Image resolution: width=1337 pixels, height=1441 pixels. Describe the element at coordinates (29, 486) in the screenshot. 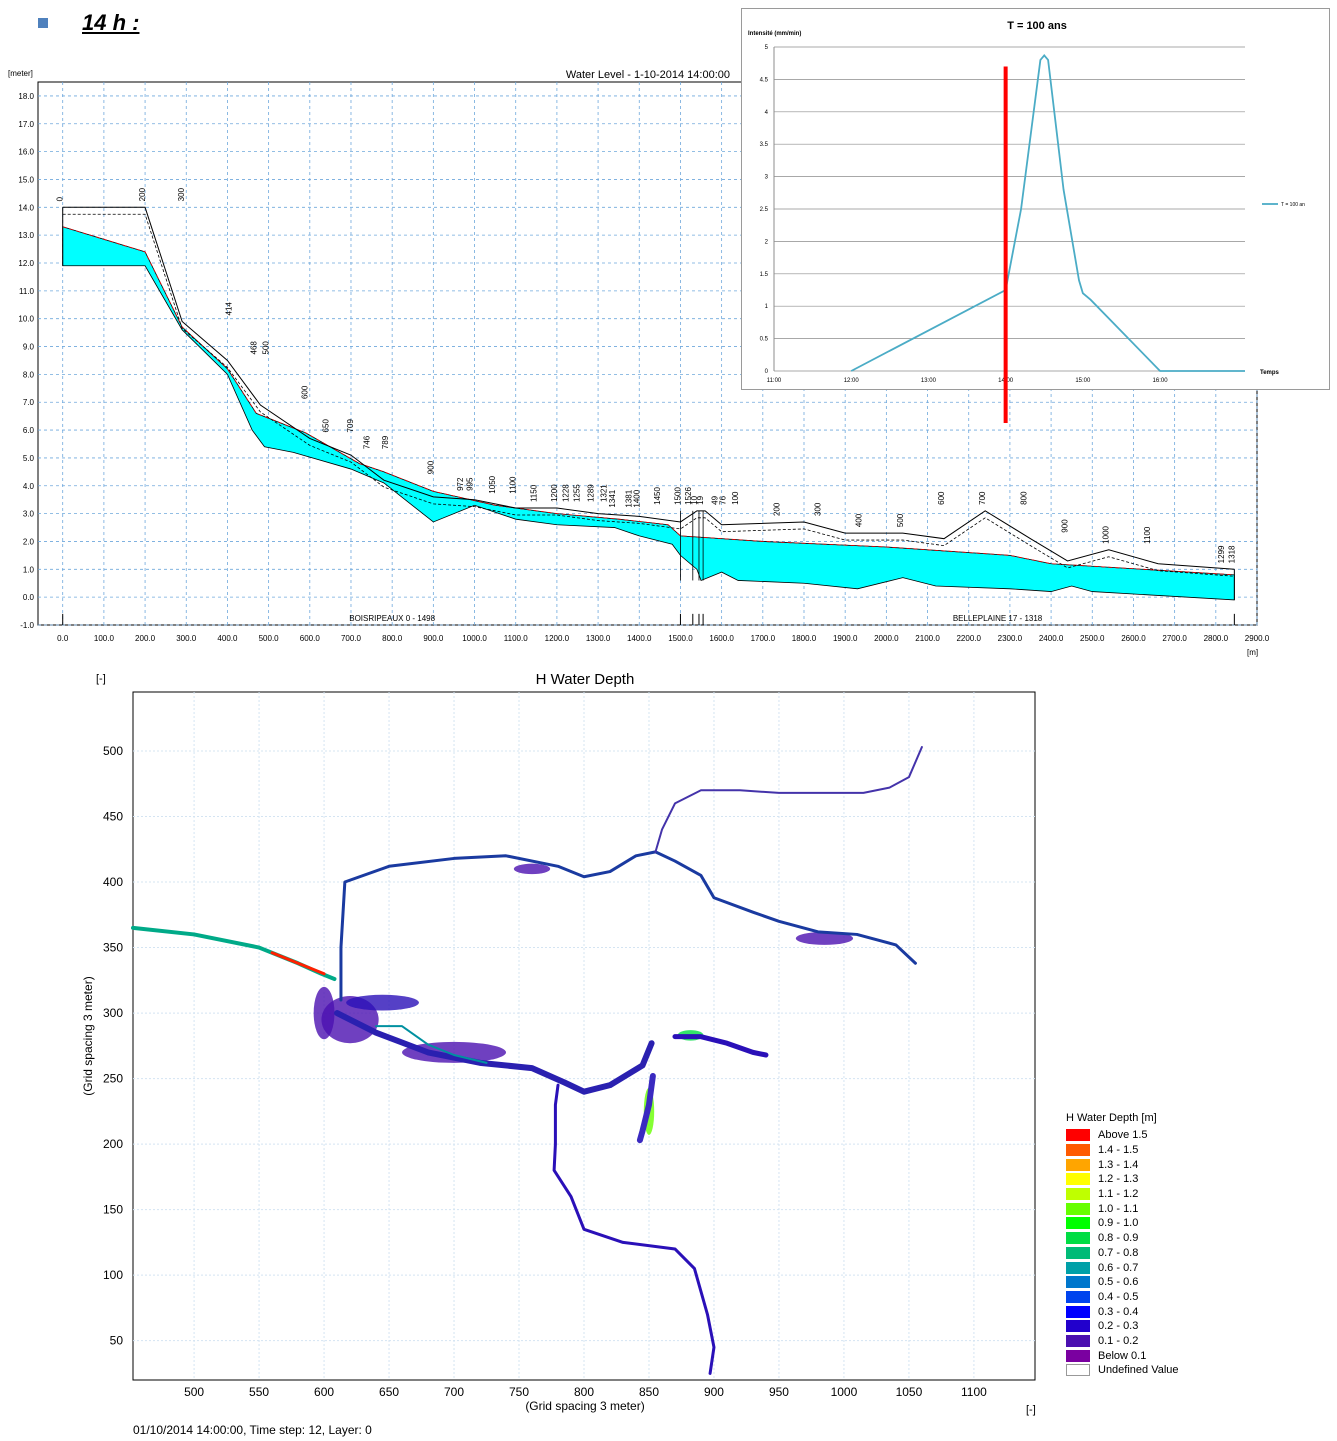

I see `y-tick-label: 4.0` at that location.